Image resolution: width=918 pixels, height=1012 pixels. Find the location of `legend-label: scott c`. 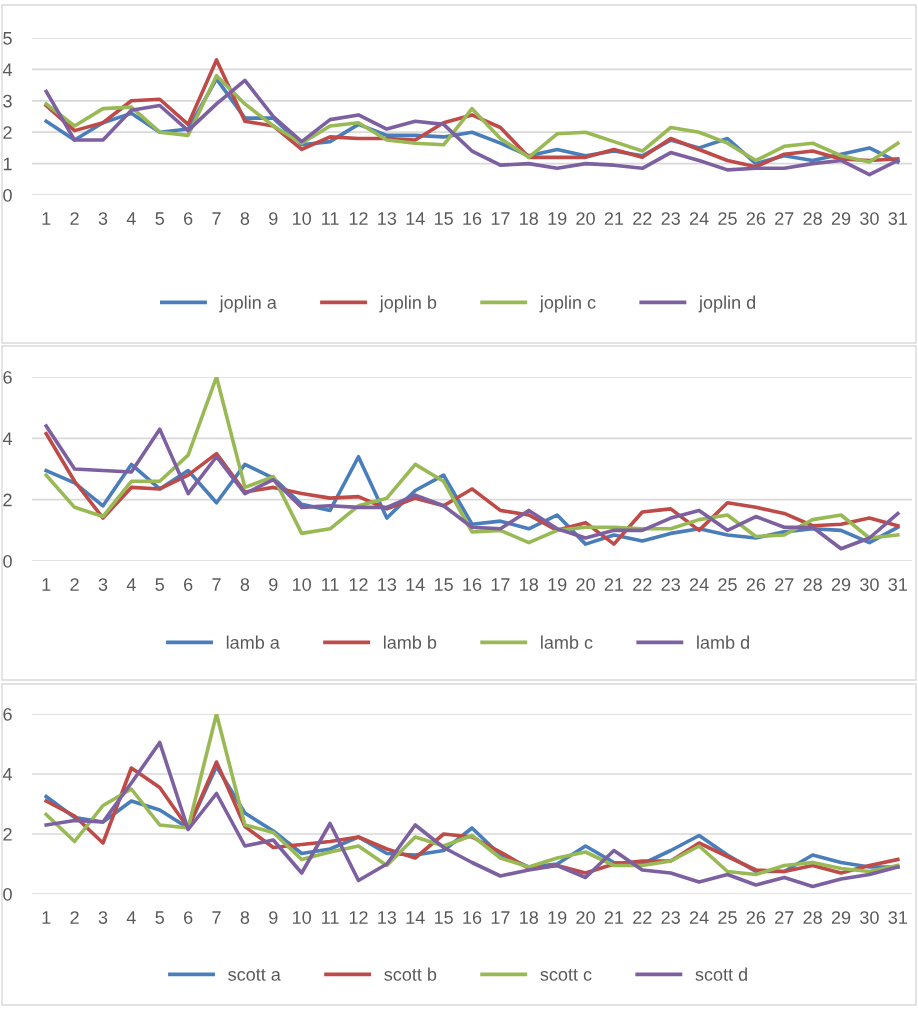

legend-label: scott c is located at coordinates (566, 974).